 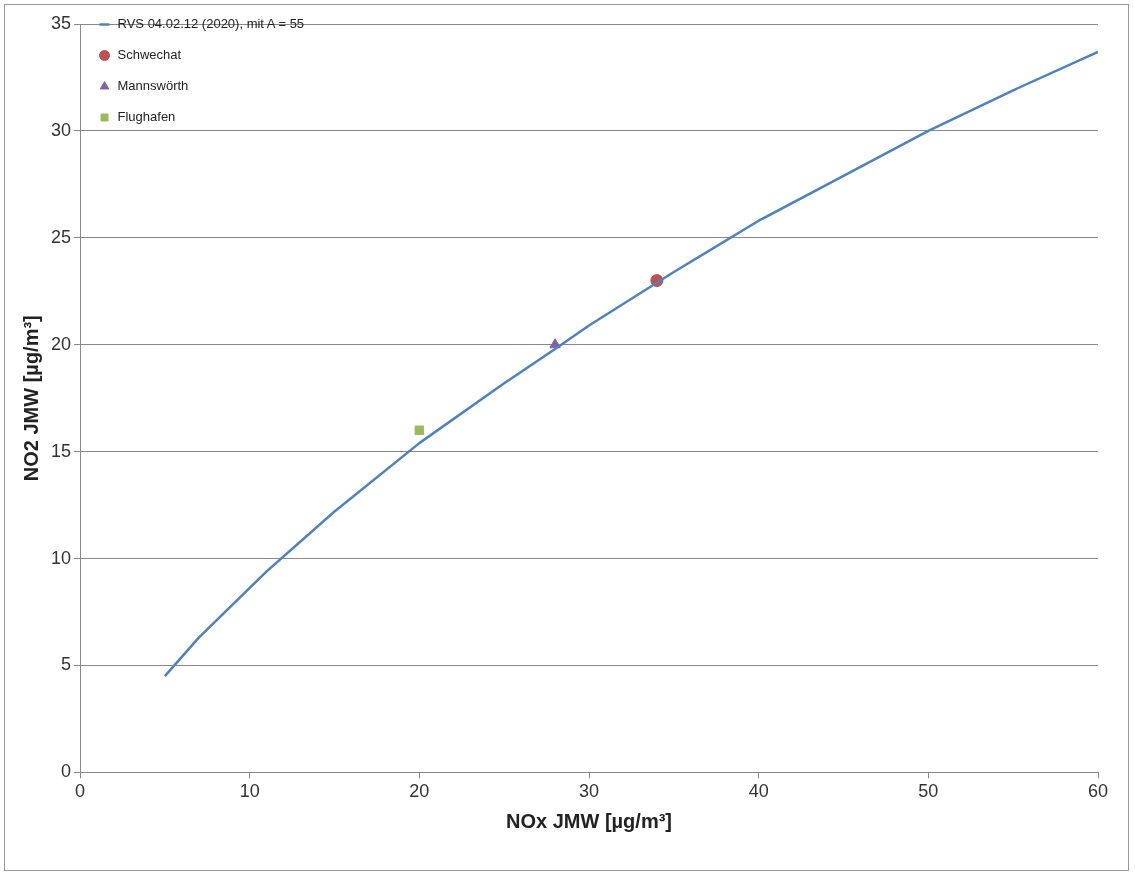 What do you see at coordinates (928, 791) in the screenshot?
I see `x-tick-label: 50` at bounding box center [928, 791].